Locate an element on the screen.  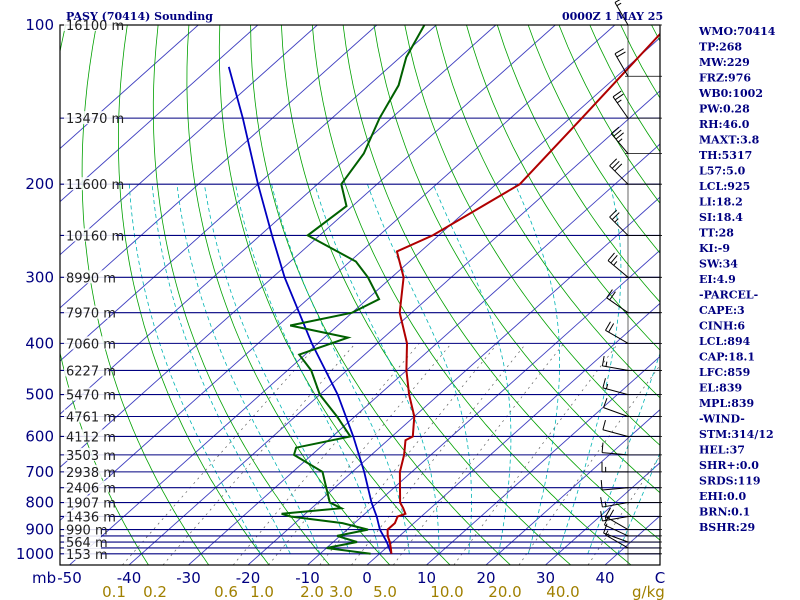
height-label: 7970 m is located at coordinates (91, 314).